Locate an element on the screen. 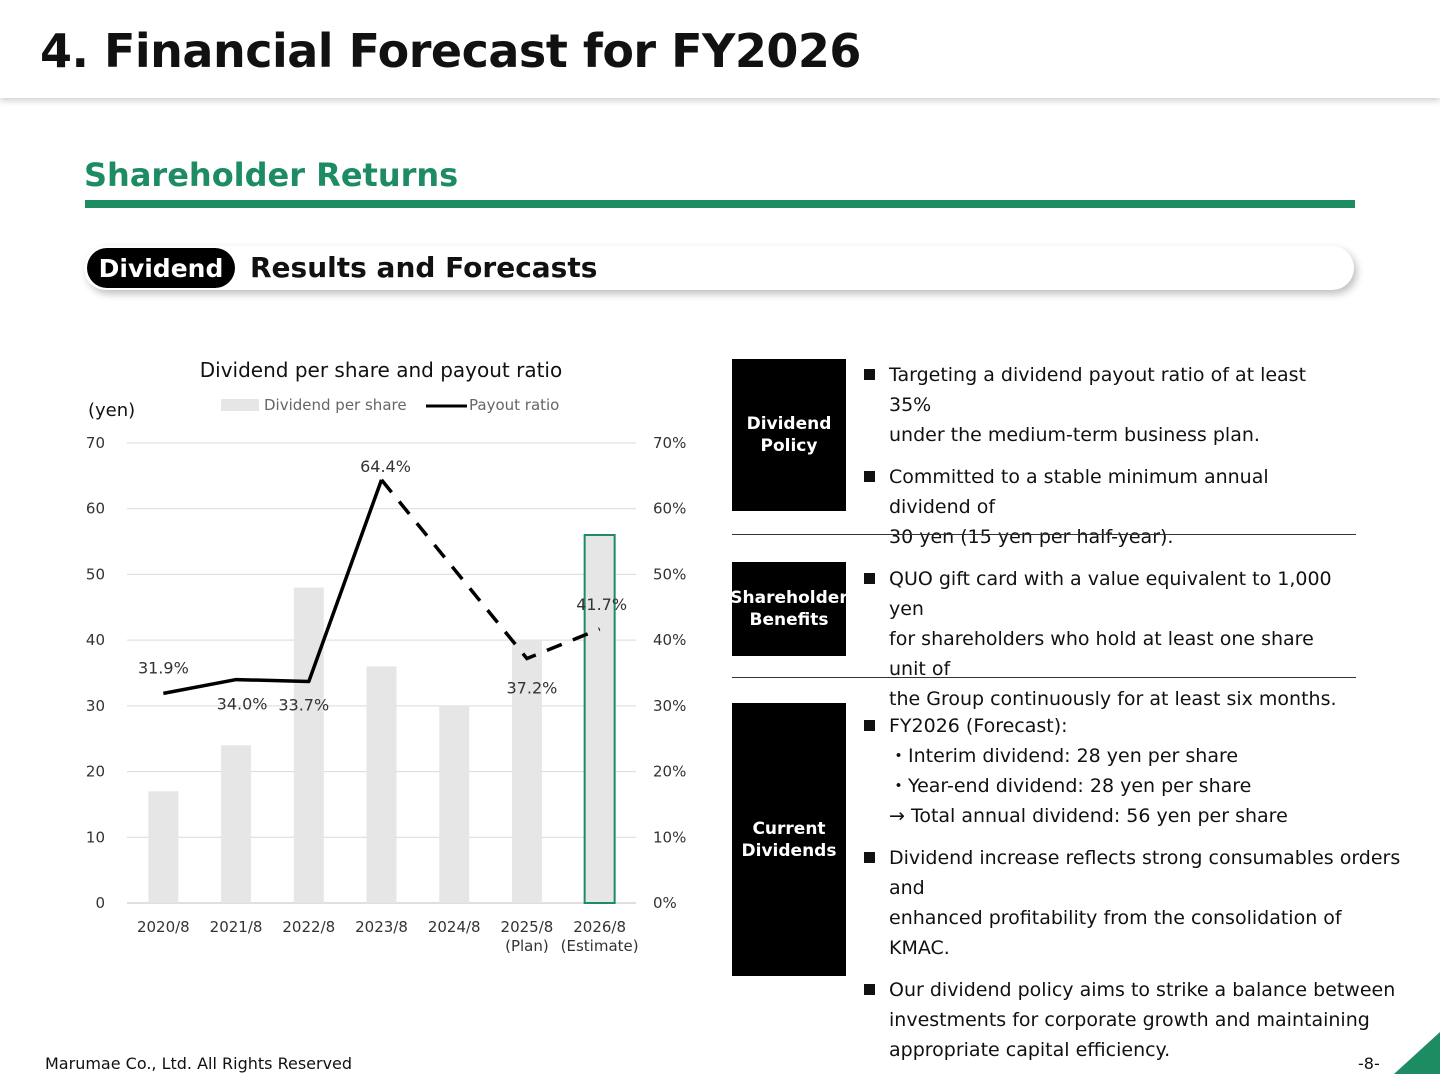 The image size is (1440, 1080). copyright: Marumae Co., Ltd. All Rights Reserved is located at coordinates (199, 1063).